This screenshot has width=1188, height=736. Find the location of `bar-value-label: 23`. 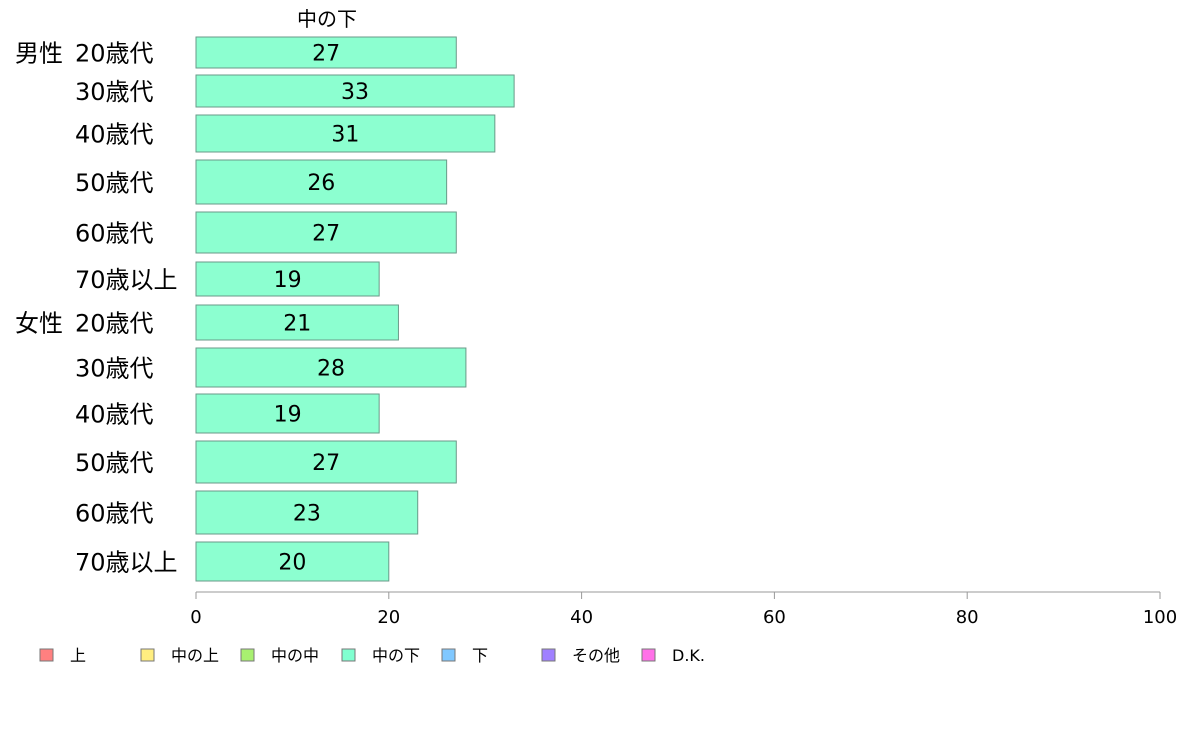

bar-value-label: 23 is located at coordinates (307, 514).